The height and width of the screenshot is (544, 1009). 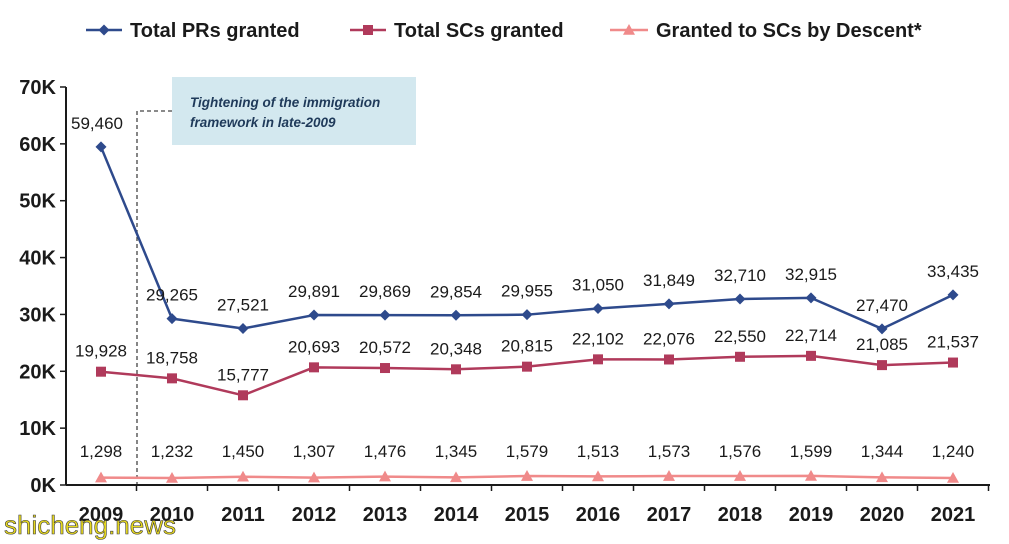 I want to click on data-label: 1,599, so click(x=811, y=451).